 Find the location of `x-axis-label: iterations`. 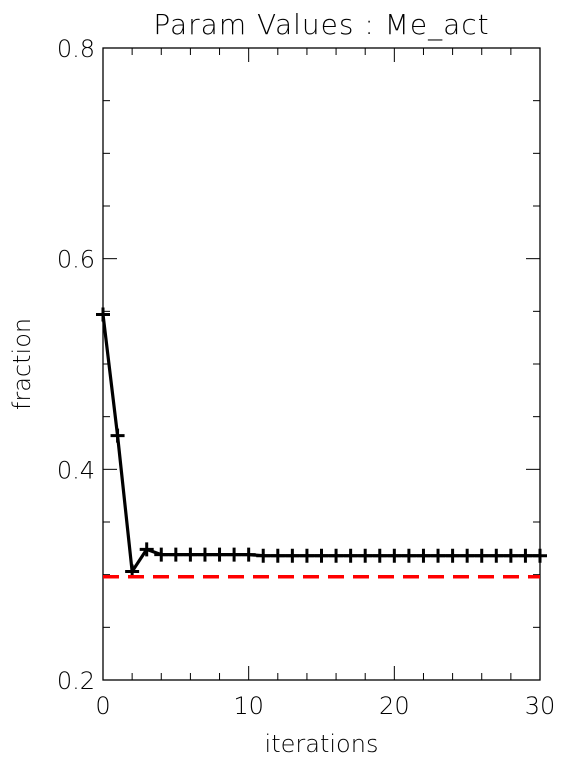

x-axis-label: iterations is located at coordinates (322, 744).